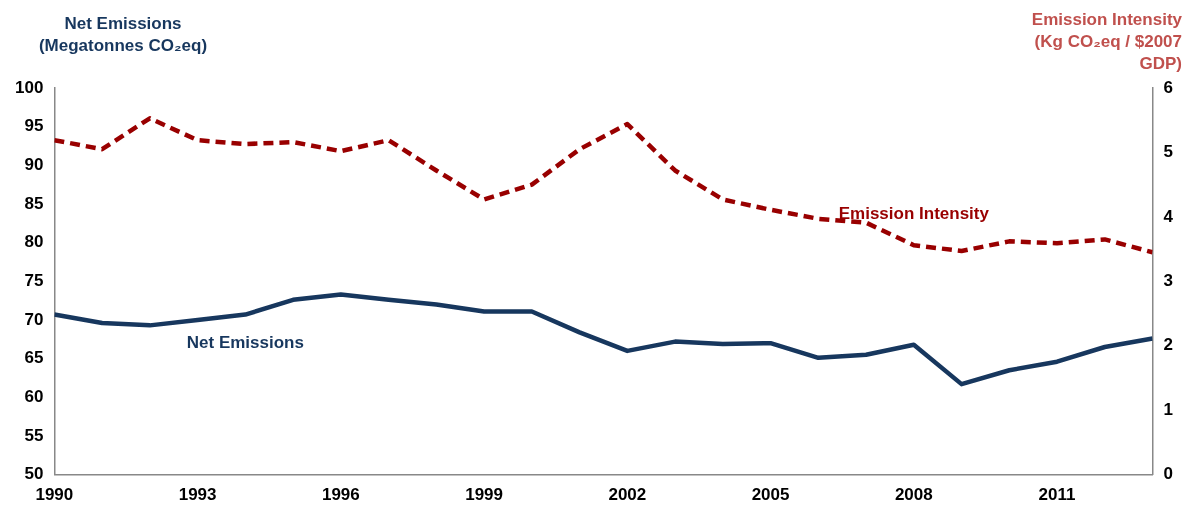  What do you see at coordinates (1107, 42) in the screenshot?
I see `y2-axis-title: Emission Intensity (Kg CO₂eq / $2007 GDP)` at bounding box center [1107, 42].